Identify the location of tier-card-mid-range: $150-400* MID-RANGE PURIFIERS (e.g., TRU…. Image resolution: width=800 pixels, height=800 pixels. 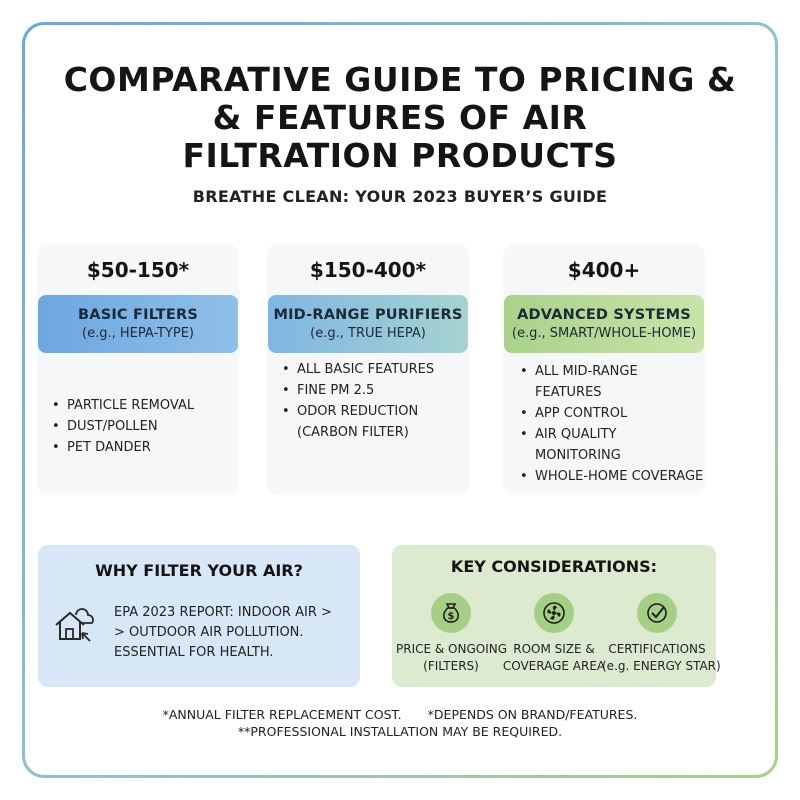
(368, 369).